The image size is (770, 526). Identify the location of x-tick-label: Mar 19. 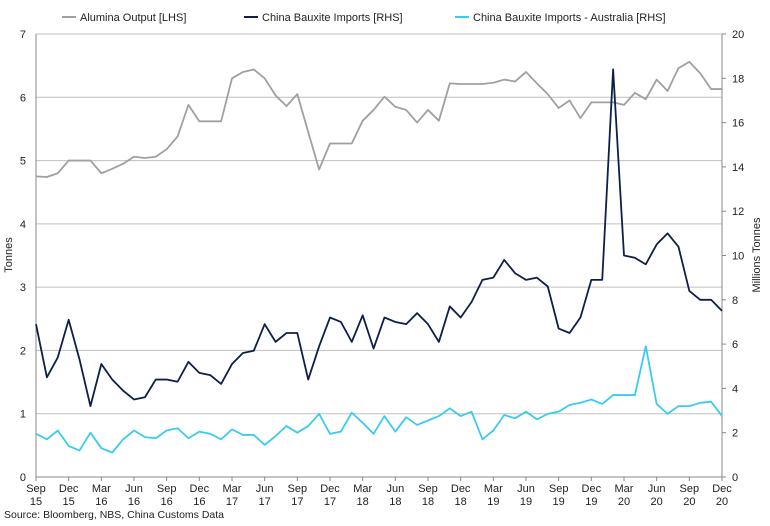
(493, 495).